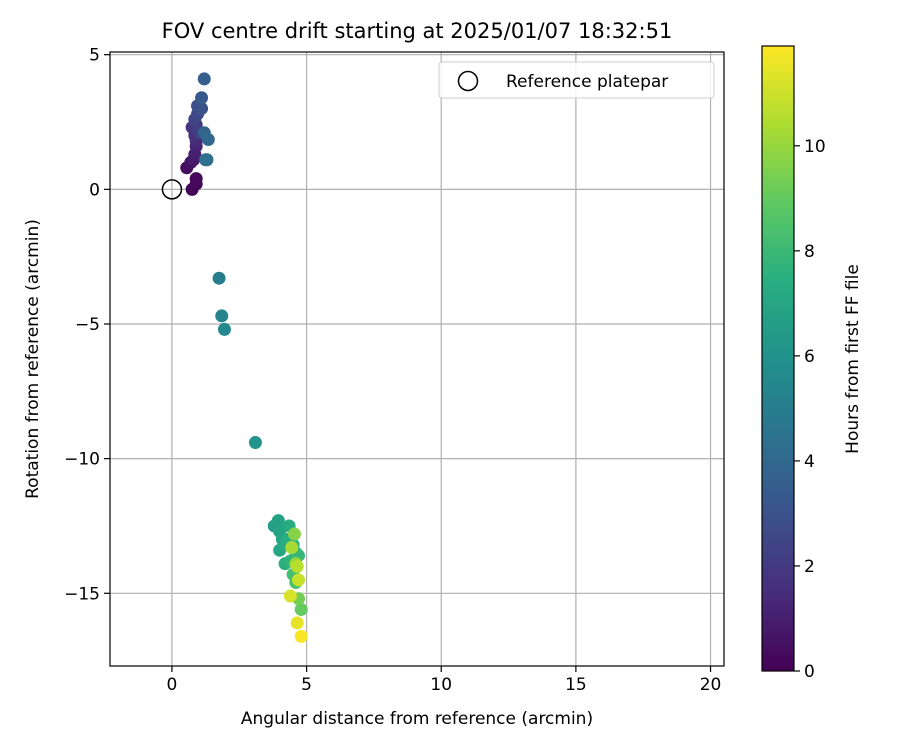 This screenshot has height=754, width=900. I want to click on x-tick-label: 15, so click(576, 685).